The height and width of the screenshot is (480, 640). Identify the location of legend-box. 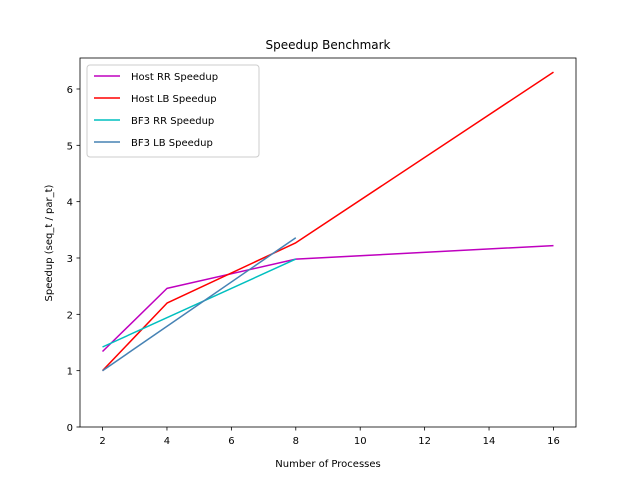
(173, 111).